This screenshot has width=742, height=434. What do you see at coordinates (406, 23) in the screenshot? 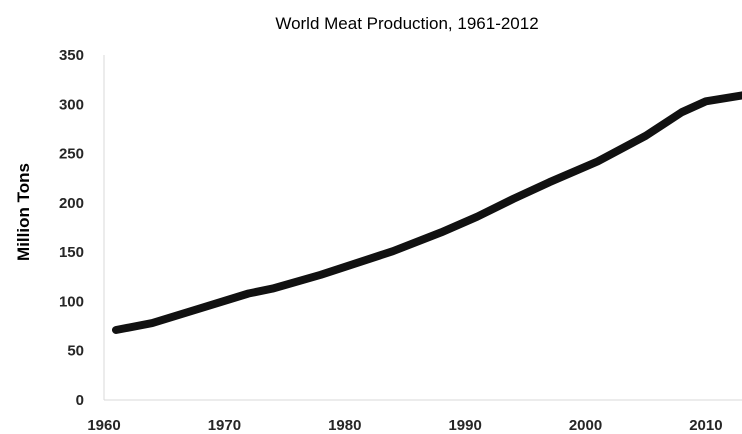
I see `chart-title: World Meat Production, 1961-2012` at bounding box center [406, 23].